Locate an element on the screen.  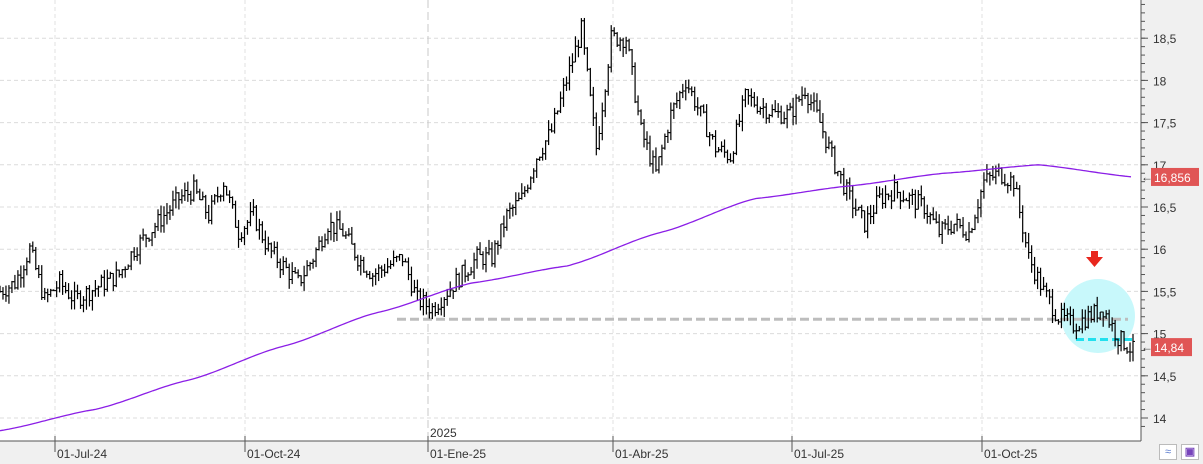
date-axis-bg is located at coordinates (601, 452).